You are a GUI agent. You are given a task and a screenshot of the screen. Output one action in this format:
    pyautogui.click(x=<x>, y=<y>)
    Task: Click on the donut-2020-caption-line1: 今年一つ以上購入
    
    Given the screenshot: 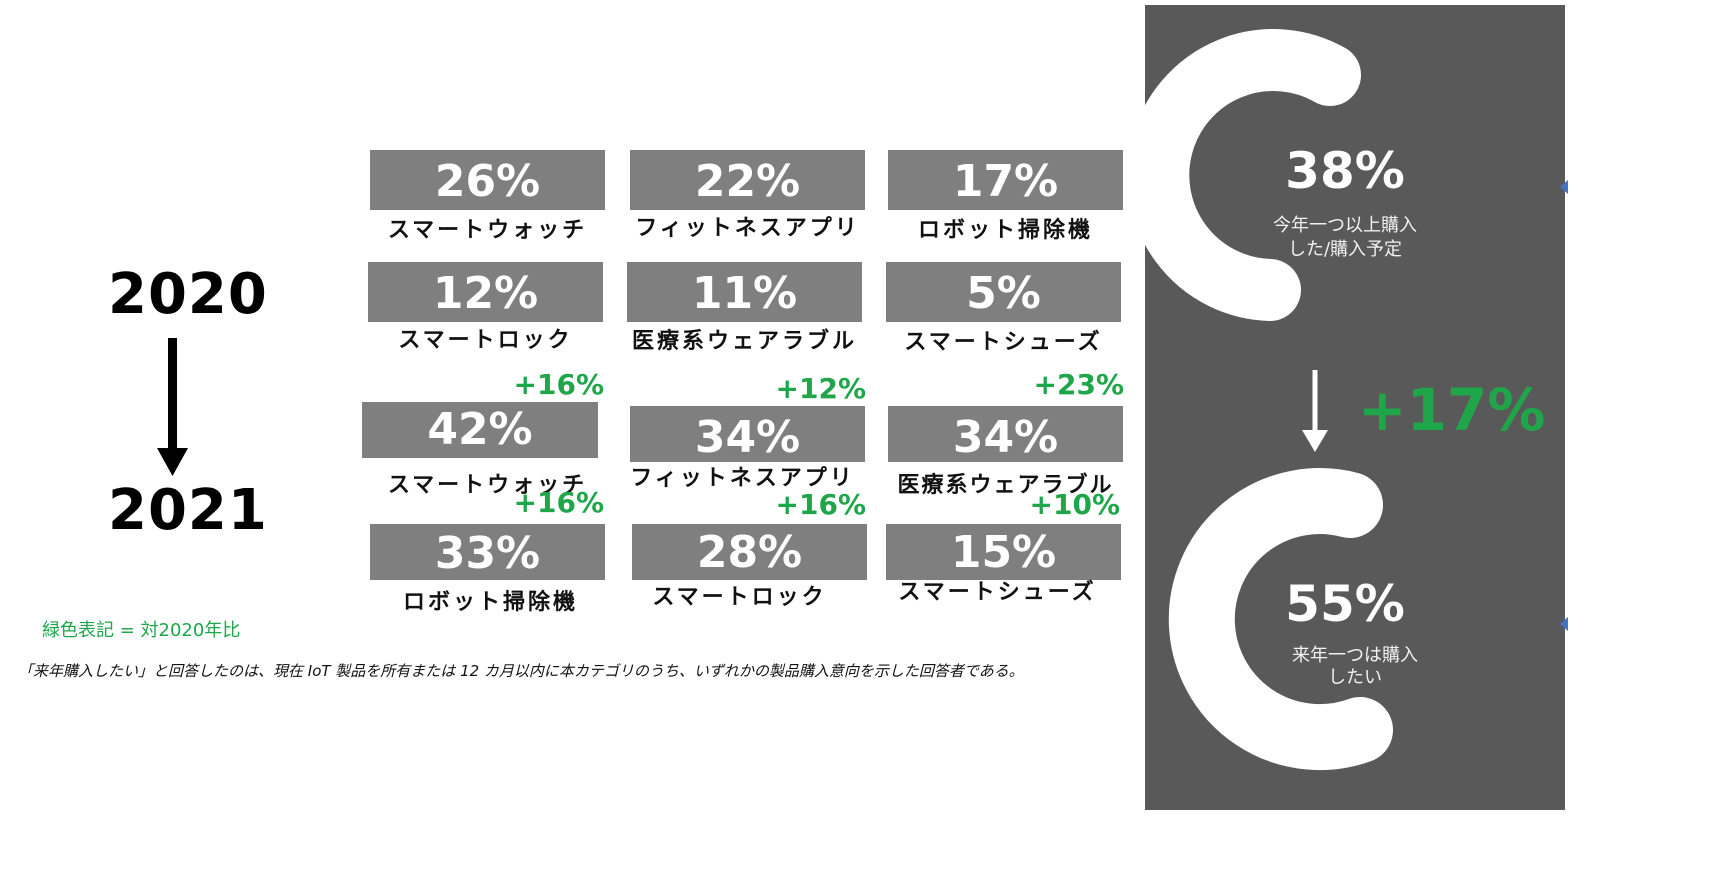 What is the action you would take?
    pyautogui.click(x=1345, y=225)
    